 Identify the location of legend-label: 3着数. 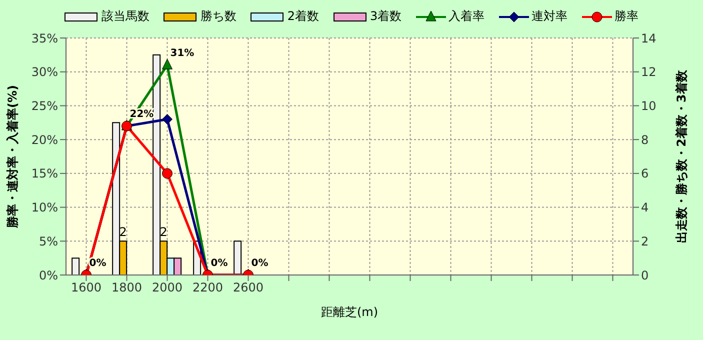
(386, 16).